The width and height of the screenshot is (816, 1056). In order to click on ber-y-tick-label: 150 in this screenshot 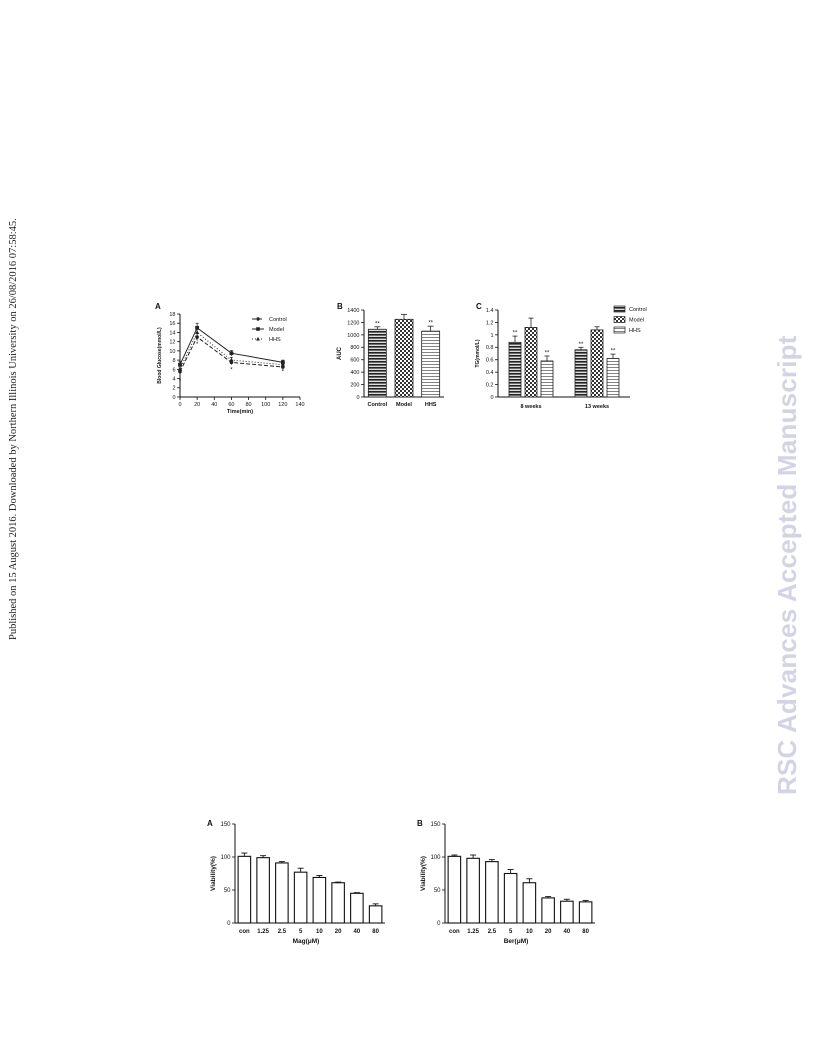, I will do `click(435, 825)`.